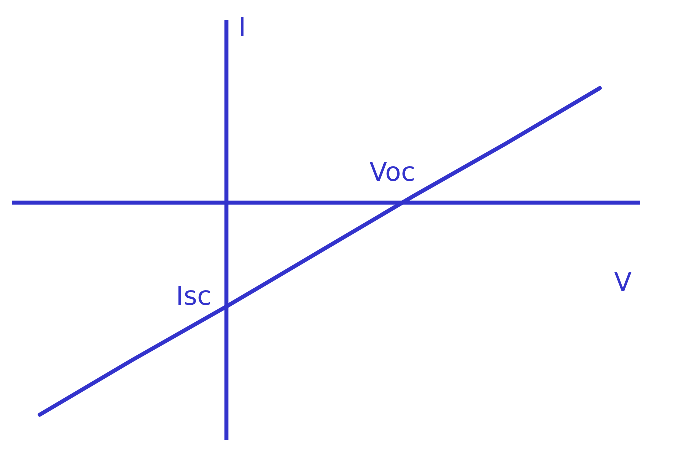  Describe the element at coordinates (194, 297) in the screenshot. I see `annotation: Isc` at that location.